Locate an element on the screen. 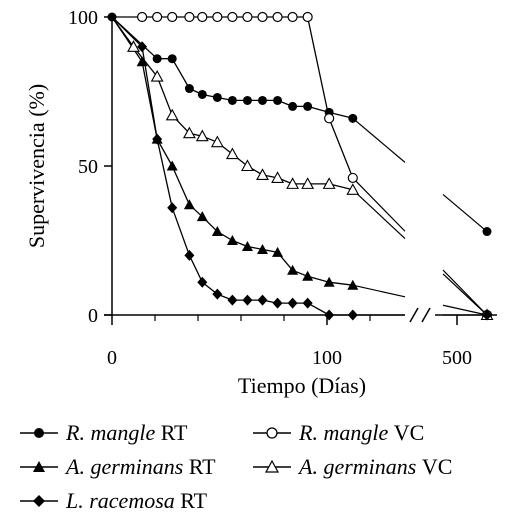  legend-marker-circle-filled is located at coordinates (39, 433).